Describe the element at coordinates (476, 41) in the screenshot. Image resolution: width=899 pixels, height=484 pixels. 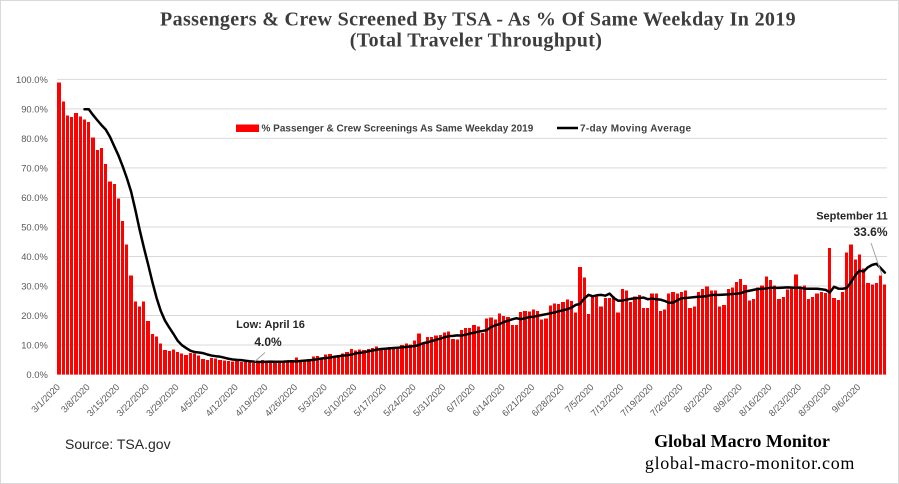
I see `svg-text: (Total Traveler Throughput)` at that location.